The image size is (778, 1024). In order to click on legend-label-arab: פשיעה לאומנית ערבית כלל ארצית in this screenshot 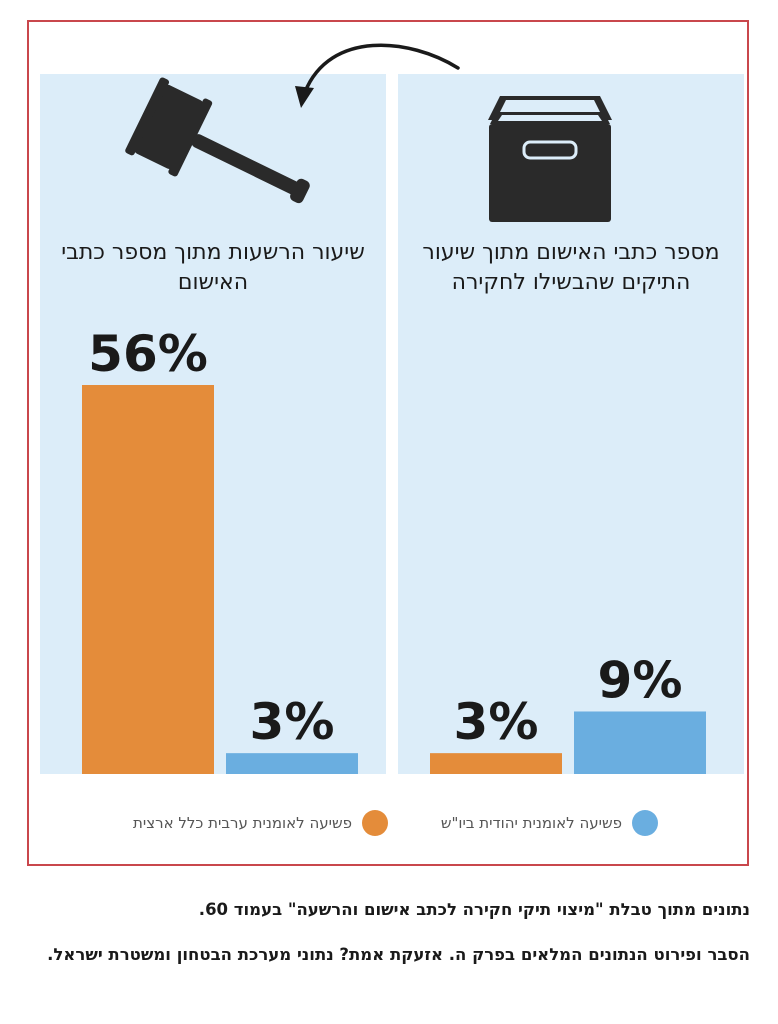, I will do `click(242, 823)`.